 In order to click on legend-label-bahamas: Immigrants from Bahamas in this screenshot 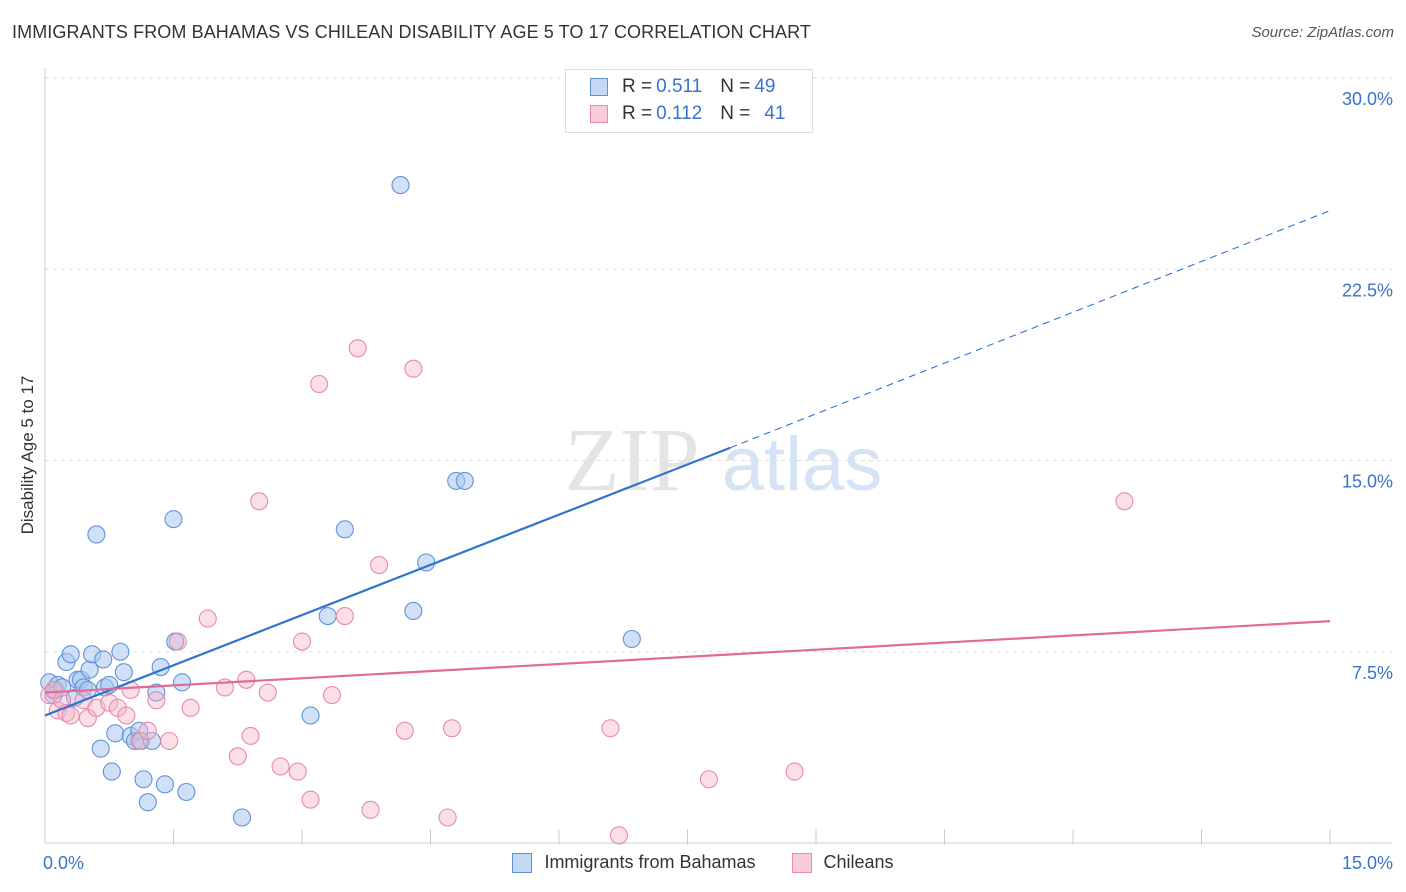, I will do `click(650, 862)`.